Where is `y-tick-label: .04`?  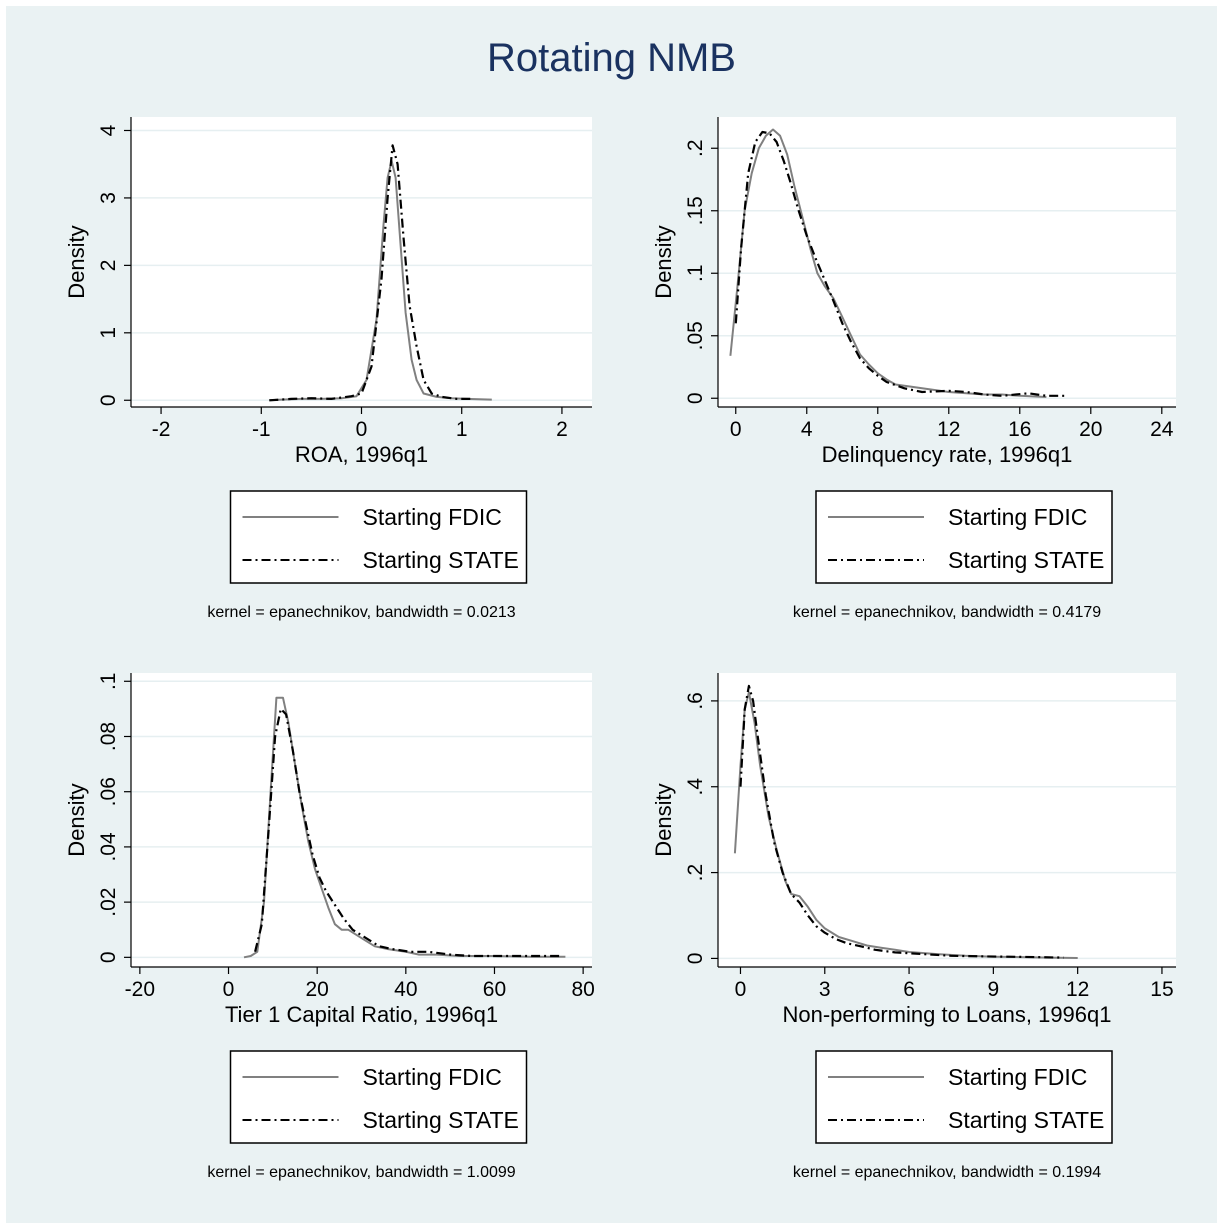 y-tick-label: .04 is located at coordinates (108, 847).